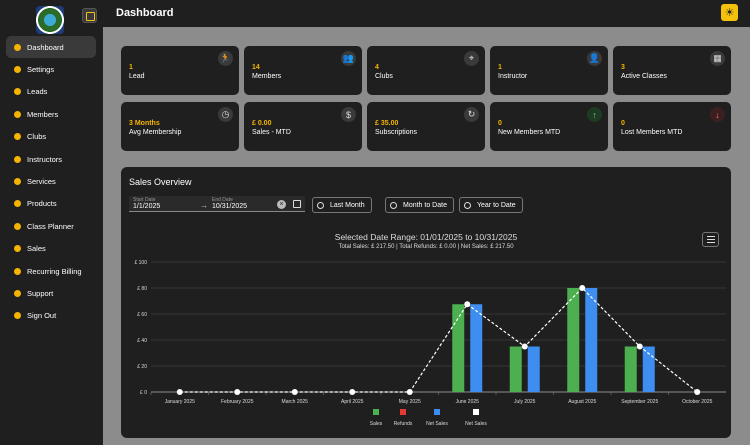 The image size is (750, 445). What do you see at coordinates (717, 114) in the screenshot?
I see `arrow-down-icon: ↓` at bounding box center [717, 114].